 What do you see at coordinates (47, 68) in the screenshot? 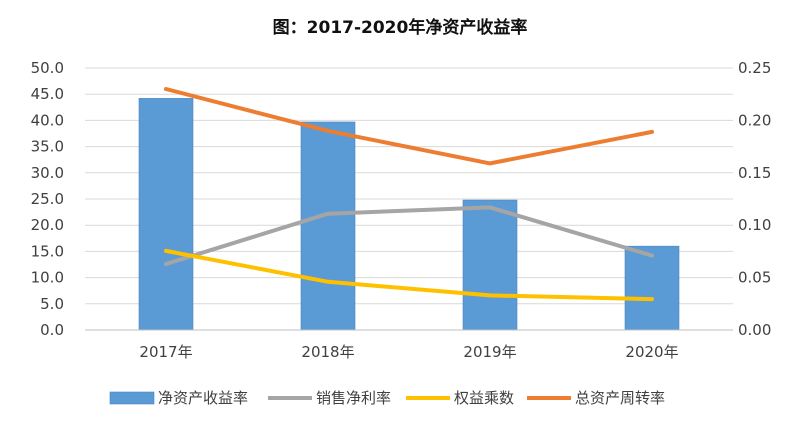
I see `y-left-tick-label: 50.0` at bounding box center [47, 68].